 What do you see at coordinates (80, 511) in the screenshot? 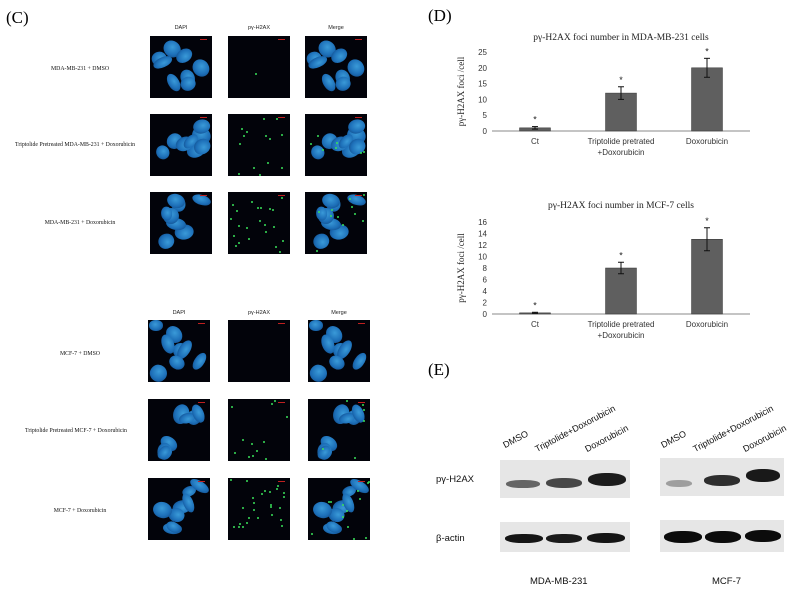
I see `mcf-row-dox: MCF-7 + Doxorubicin` at bounding box center [80, 511].